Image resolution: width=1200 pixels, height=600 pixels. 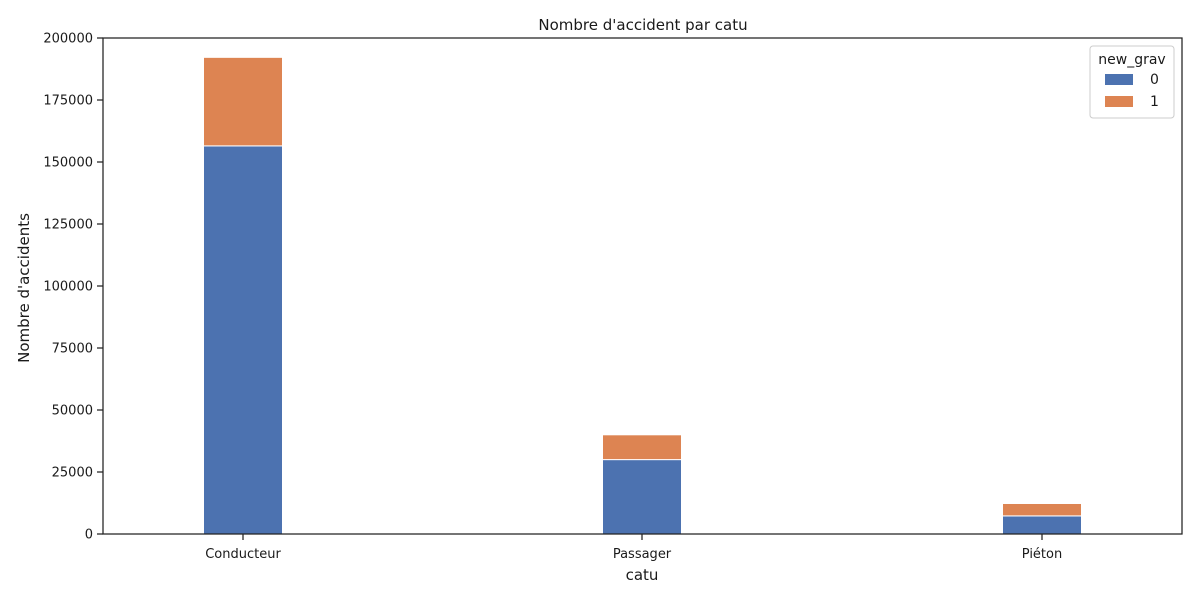 I want to click on y-tick-label: 75000, so click(x=72, y=349).